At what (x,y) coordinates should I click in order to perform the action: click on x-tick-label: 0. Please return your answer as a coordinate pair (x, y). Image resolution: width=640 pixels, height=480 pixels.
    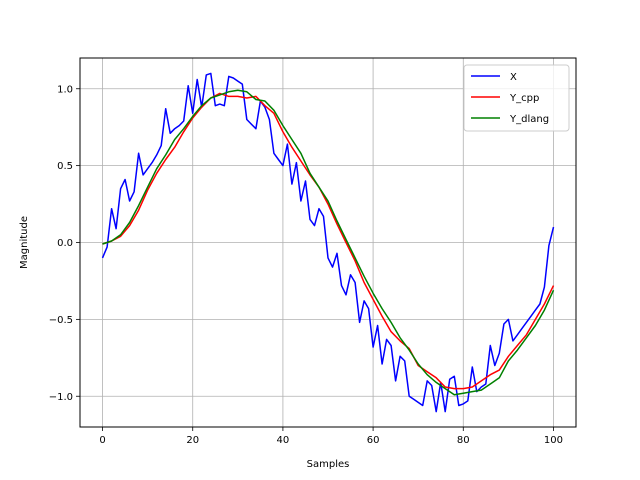
    Looking at the image, I should click on (102, 440).